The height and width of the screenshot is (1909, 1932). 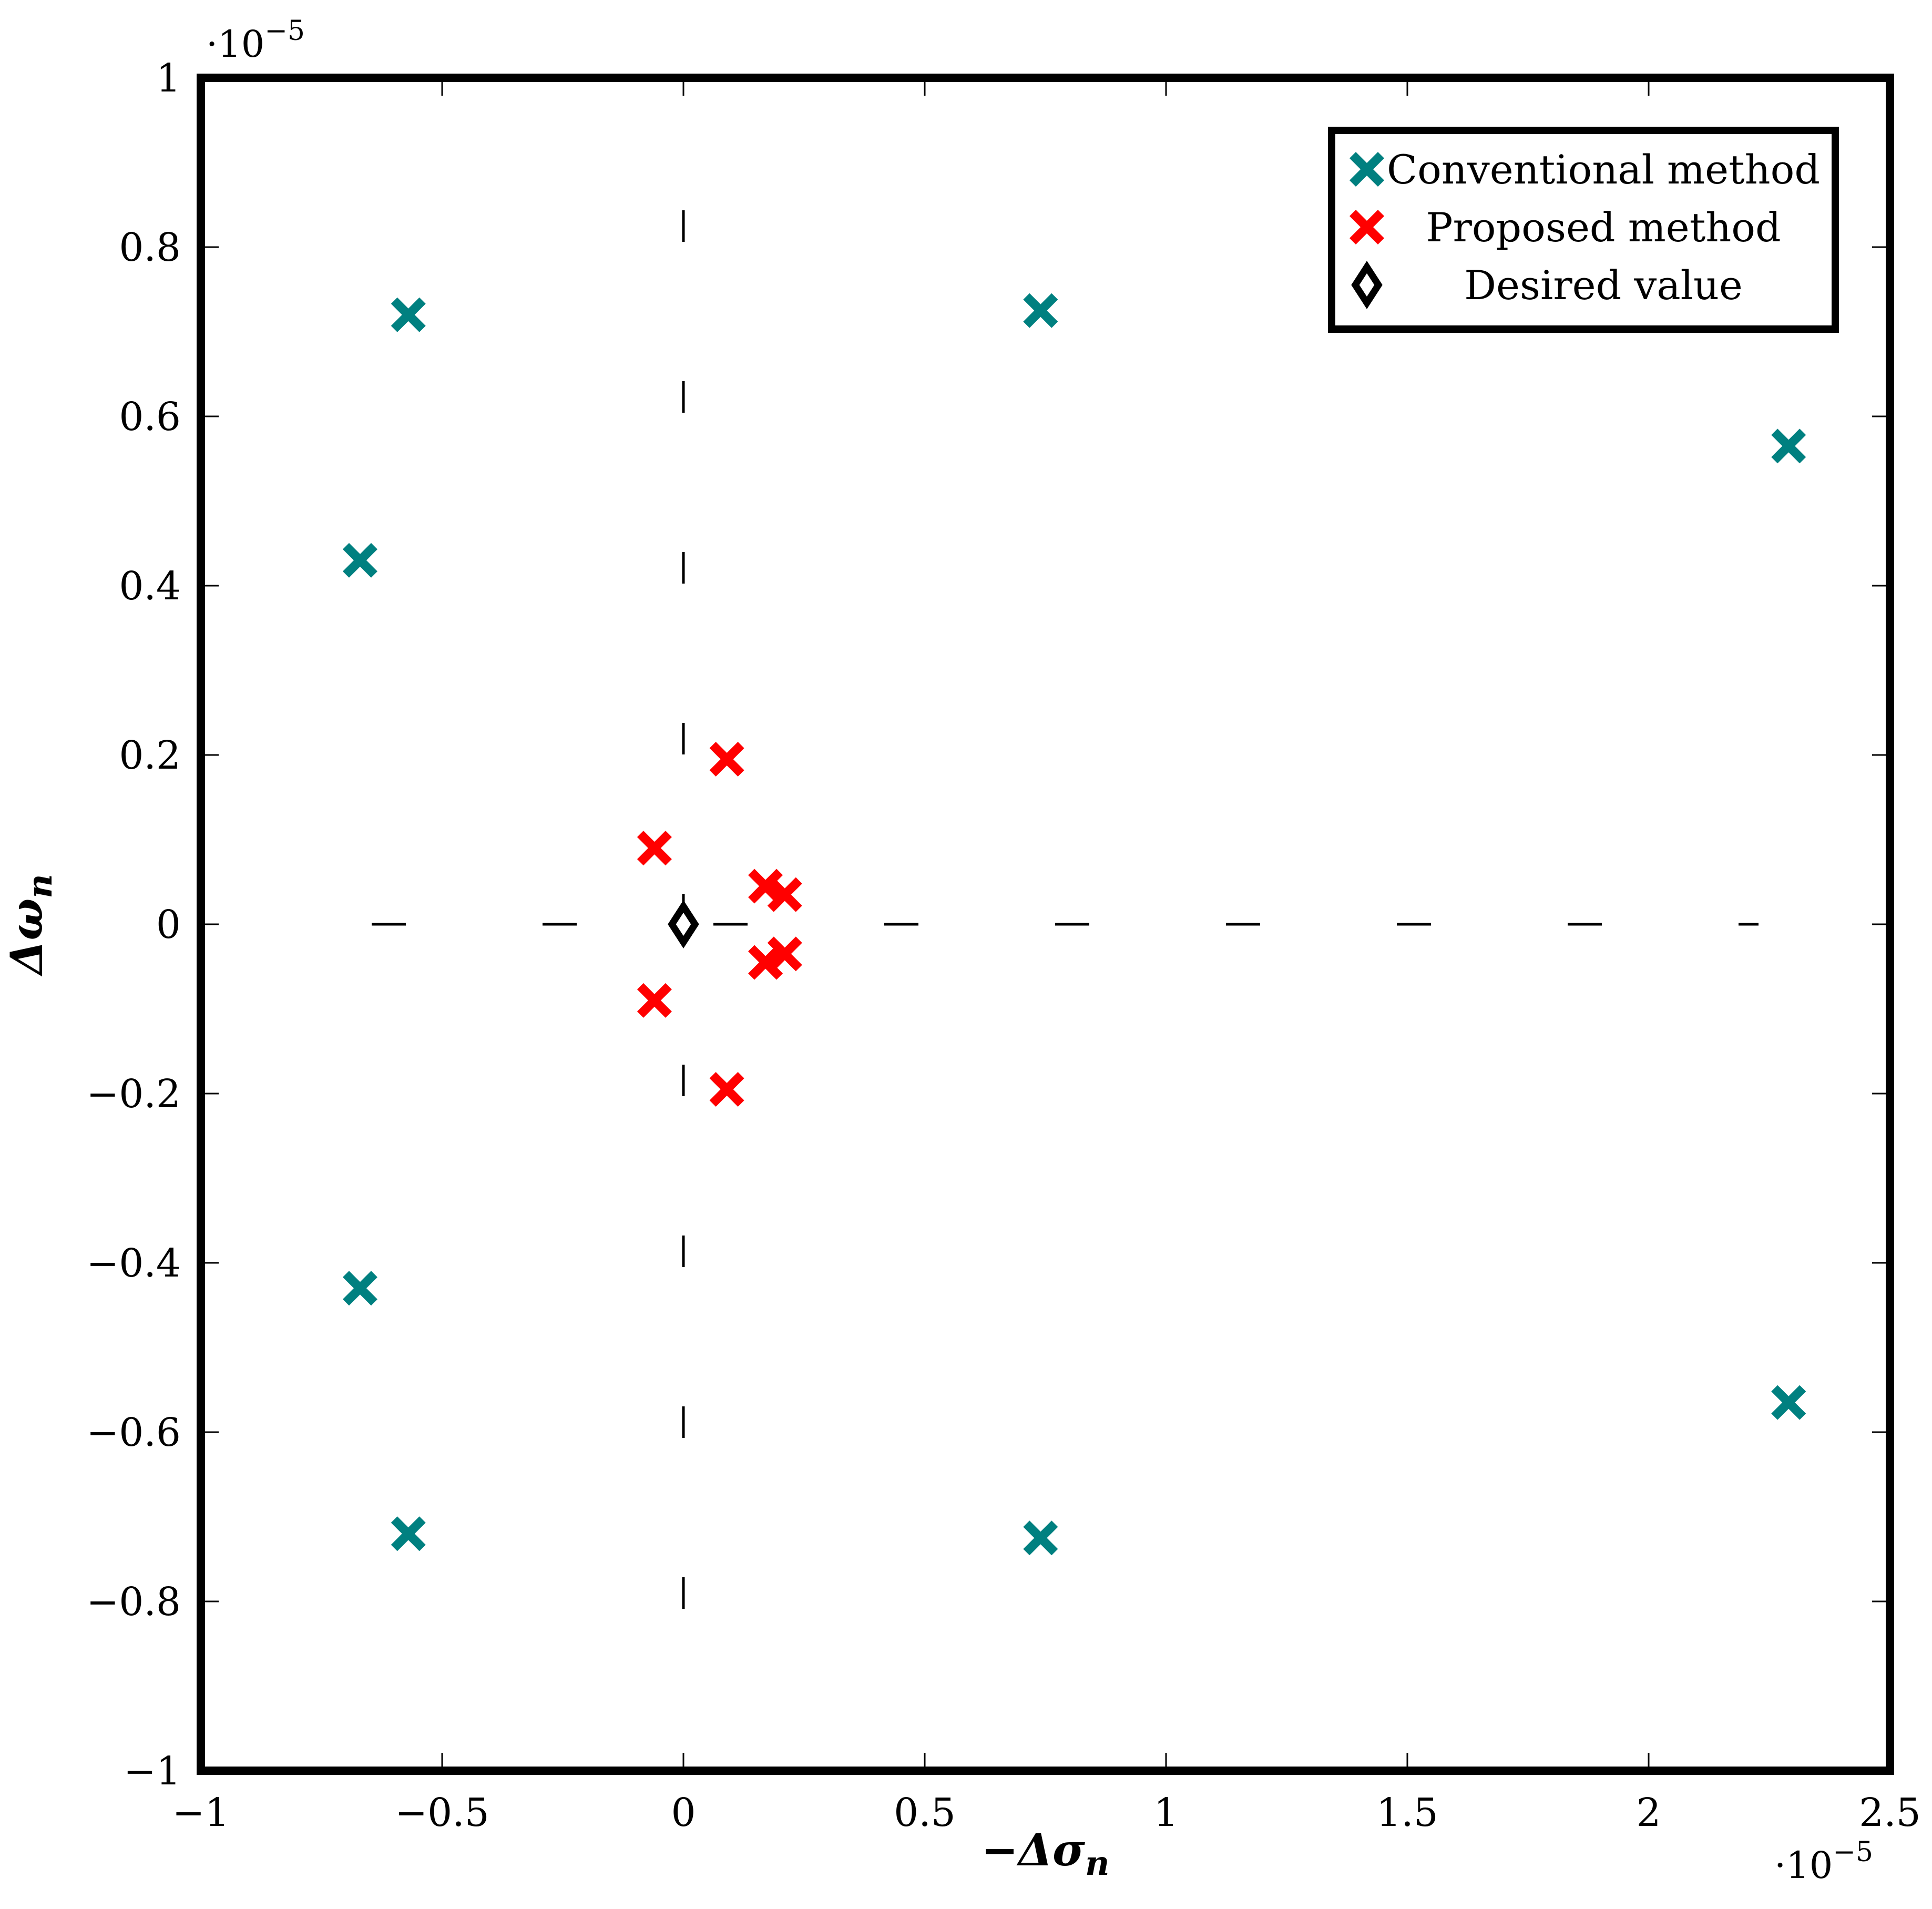 I want to click on legend-marker-desired-value, so click(x=1367, y=285).